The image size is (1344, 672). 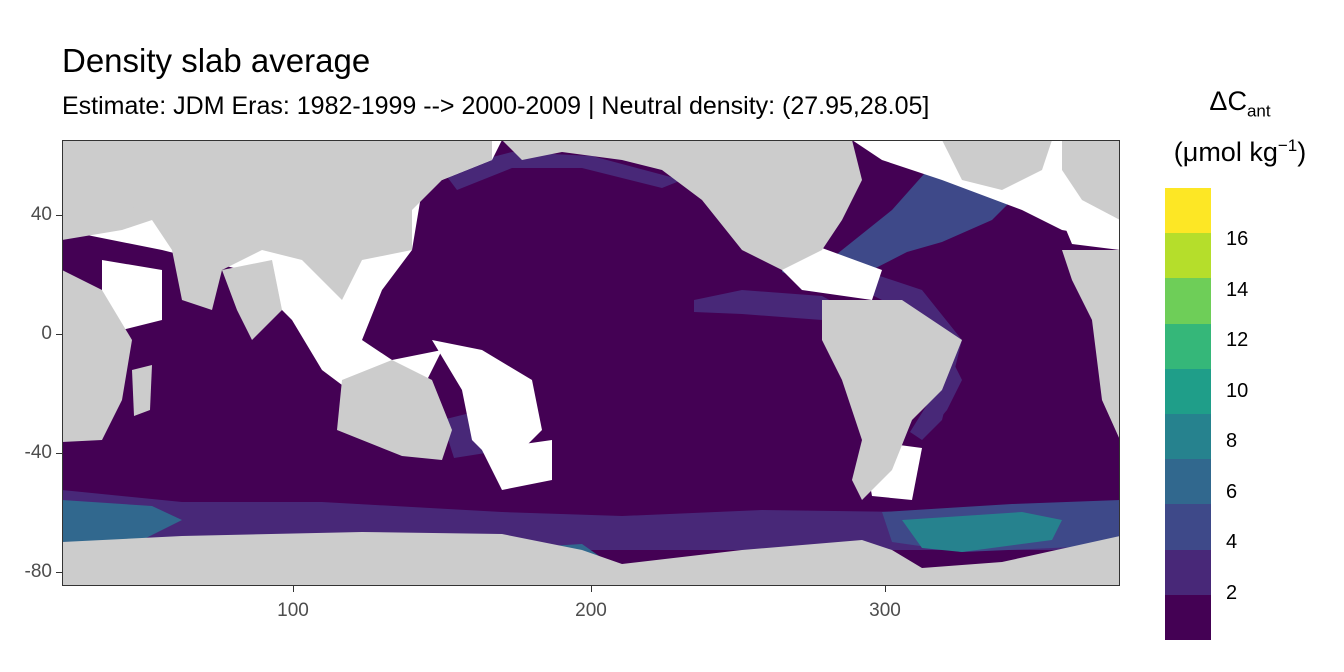 What do you see at coordinates (517, 465) in the screenshot?
I see `no-data-new-zealand` at bounding box center [517, 465].